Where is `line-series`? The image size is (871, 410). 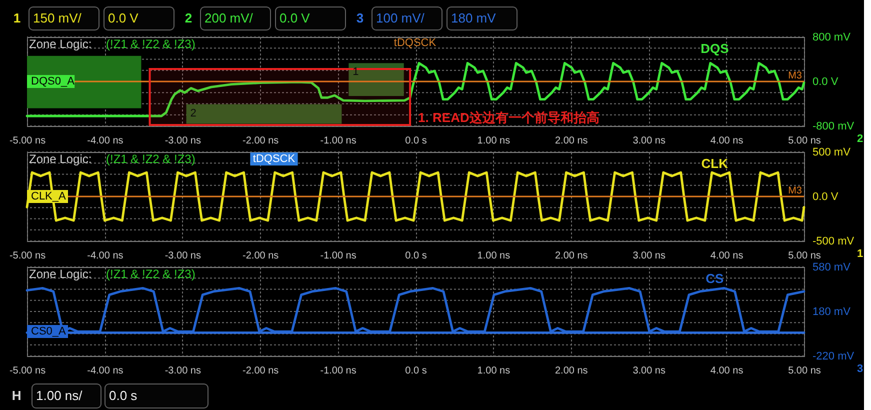
line-series is located at coordinates (416, 196).